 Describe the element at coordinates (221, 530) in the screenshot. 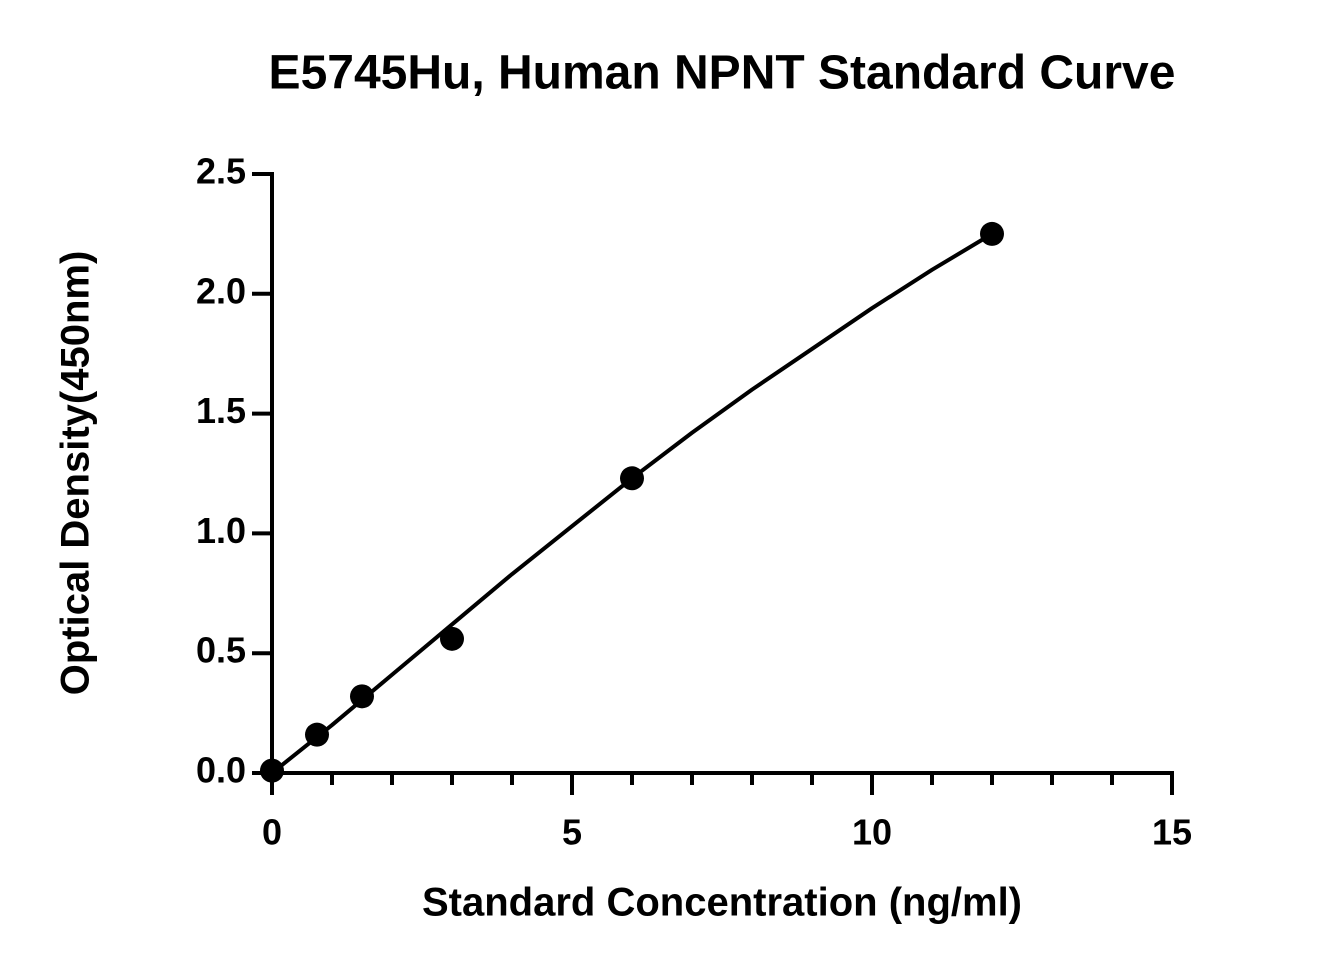

I see `y-tick-label: 1.0` at that location.